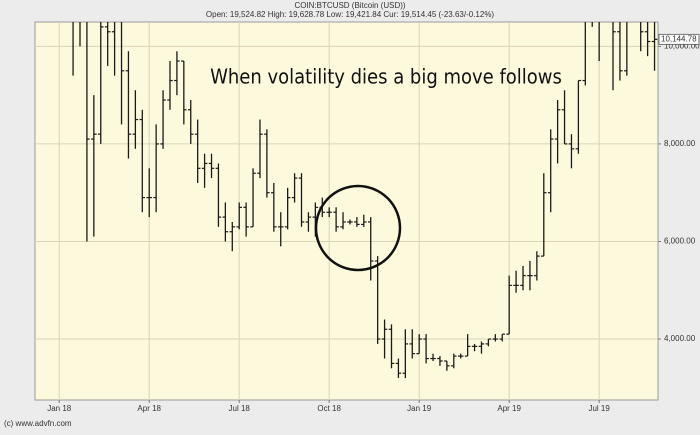 This screenshot has width=700, height=435. I want to click on y-tick-label: 4,000.00, so click(680, 338).